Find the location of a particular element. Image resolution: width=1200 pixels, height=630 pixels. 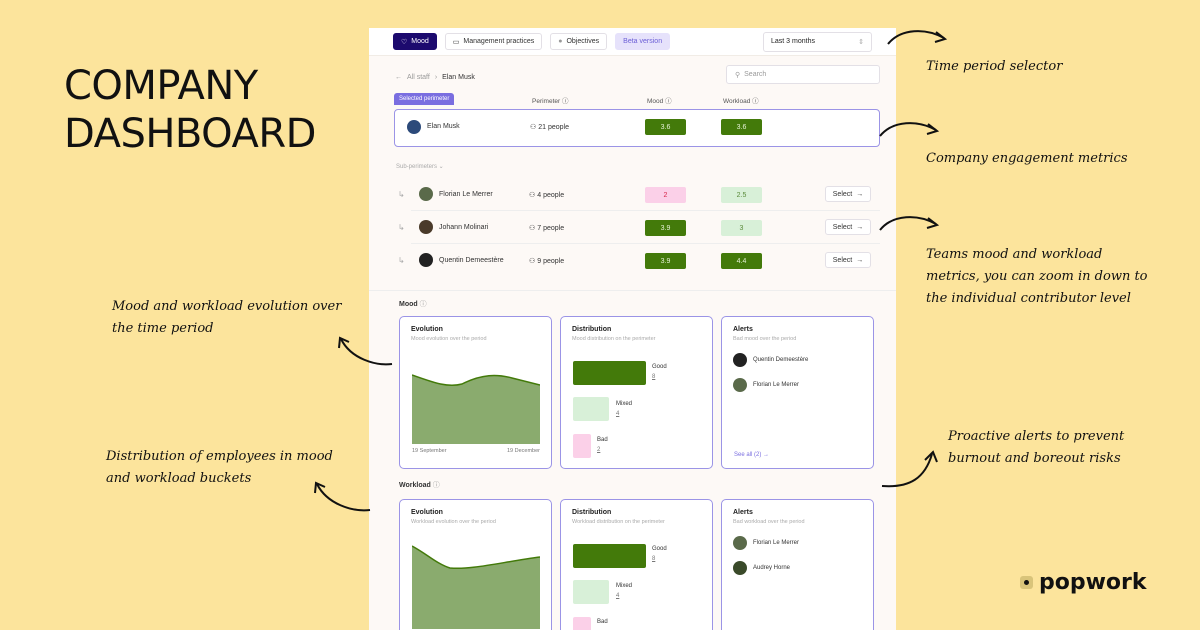

mood-section-title: Mood ⓘ is located at coordinates (413, 304).